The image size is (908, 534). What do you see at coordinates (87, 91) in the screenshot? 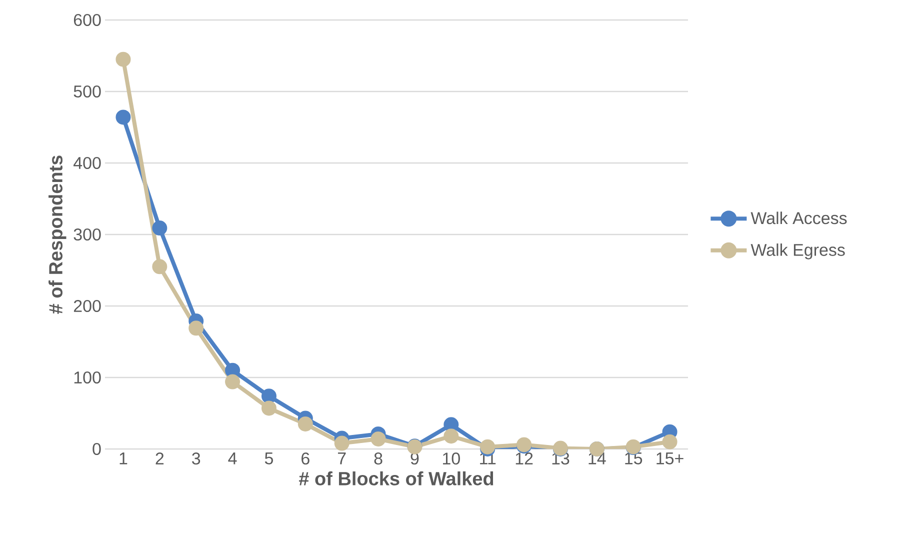
I see `y-tick-label: 500` at bounding box center [87, 91].